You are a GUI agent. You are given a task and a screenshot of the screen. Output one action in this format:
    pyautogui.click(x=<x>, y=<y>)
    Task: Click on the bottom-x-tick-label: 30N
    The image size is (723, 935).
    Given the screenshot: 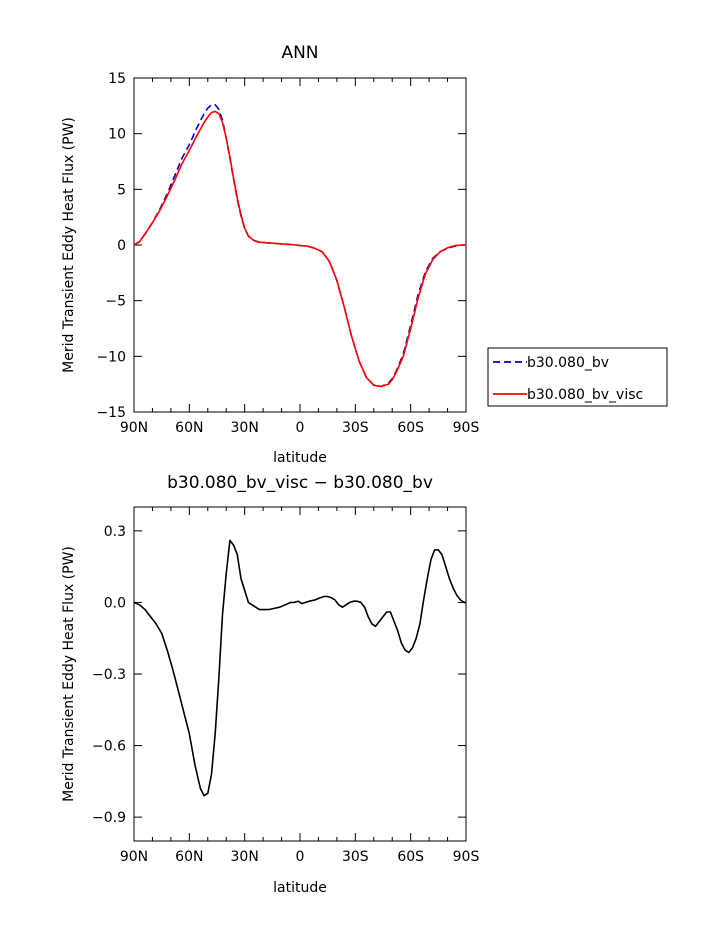 What is the action you would take?
    pyautogui.click(x=245, y=857)
    